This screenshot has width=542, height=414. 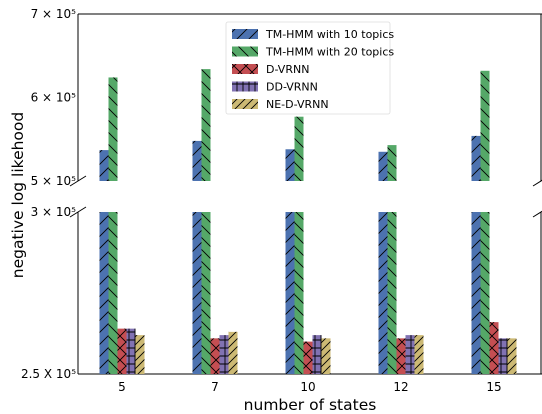 I want to click on legend-entry-label: TM-HMM with 10 topics, so click(x=329, y=34).